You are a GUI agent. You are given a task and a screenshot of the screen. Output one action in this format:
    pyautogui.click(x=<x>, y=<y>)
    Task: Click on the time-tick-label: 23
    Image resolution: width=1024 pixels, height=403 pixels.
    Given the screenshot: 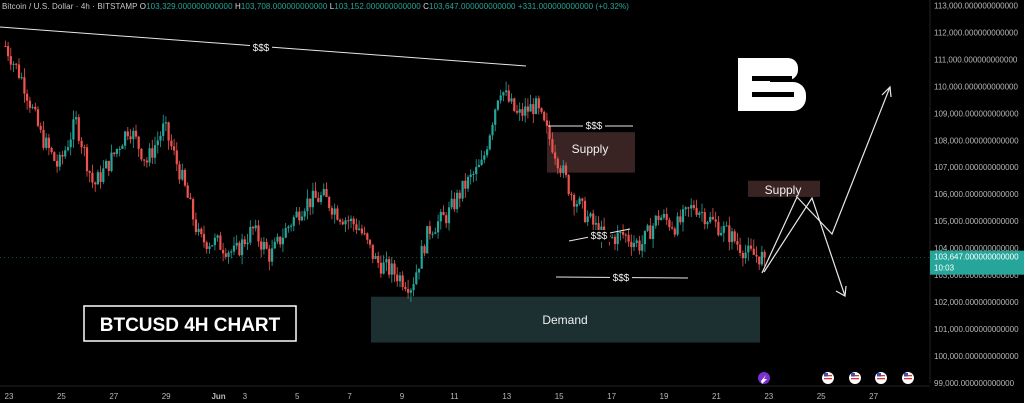 What is the action you would take?
    pyautogui.click(x=768, y=396)
    